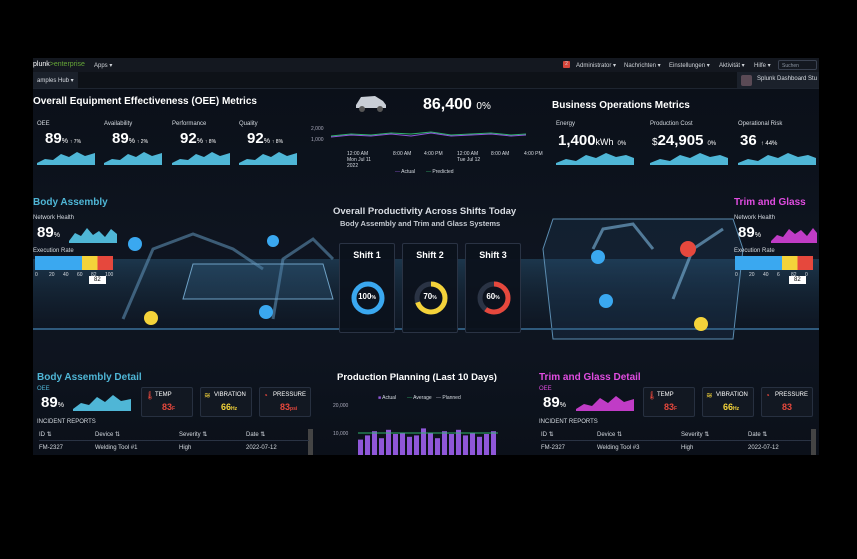 Image resolution: width=857 pixels, height=559 pixels. What do you see at coordinates (592, 140) in the screenshot?
I see `business-metric-value: 1,400kWh 0%` at bounding box center [592, 140].